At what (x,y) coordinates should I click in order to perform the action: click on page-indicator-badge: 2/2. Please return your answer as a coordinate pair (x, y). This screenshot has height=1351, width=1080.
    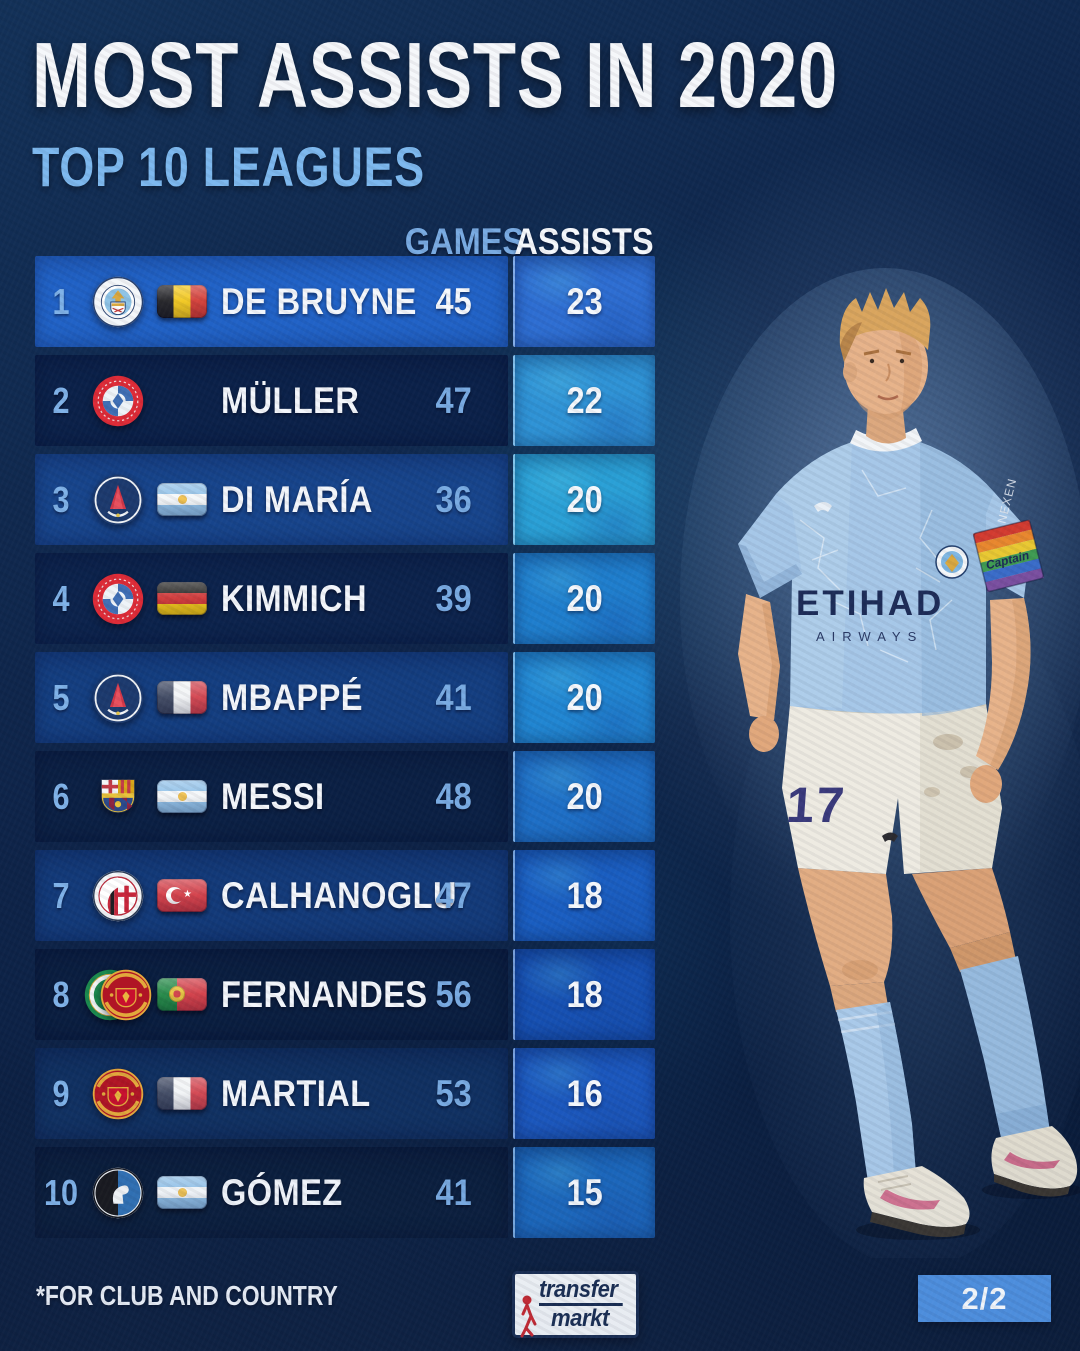
    Looking at the image, I should click on (984, 1298).